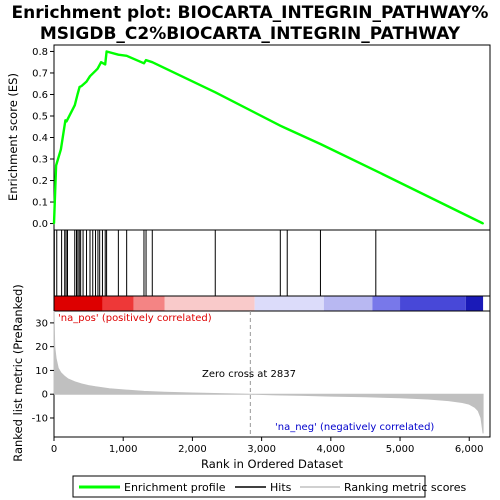 The height and width of the screenshot is (500, 500). What do you see at coordinates (135, 318) in the screenshot?
I see `pos-correlated-label: 'na_pos' (positively correlated)` at bounding box center [135, 318].